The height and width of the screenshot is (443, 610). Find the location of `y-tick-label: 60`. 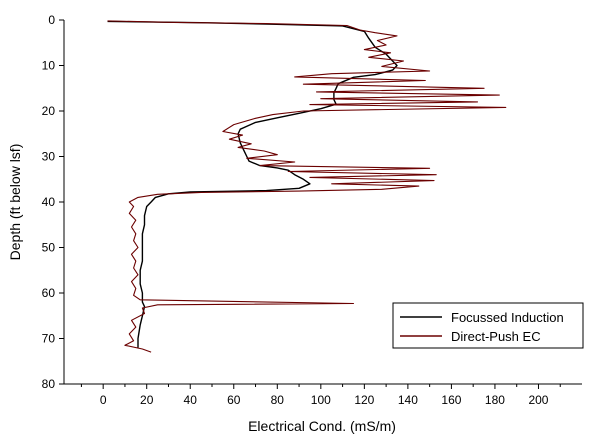

y-tick-label: 60 is located at coordinates (49, 293).